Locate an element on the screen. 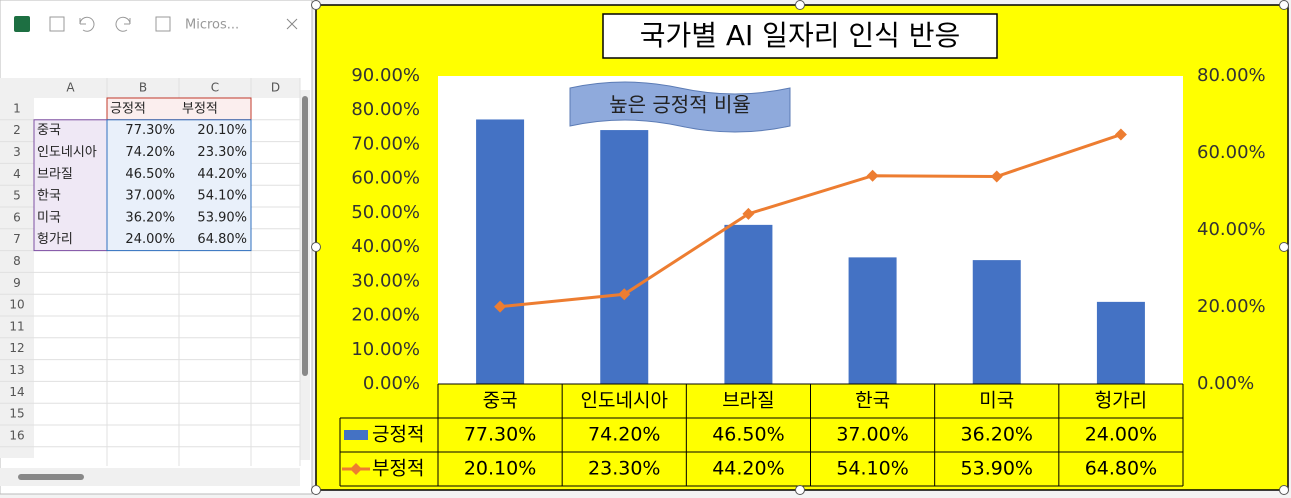 This screenshot has height=498, width=1291. data-label: 20.10% is located at coordinates (500, 469).